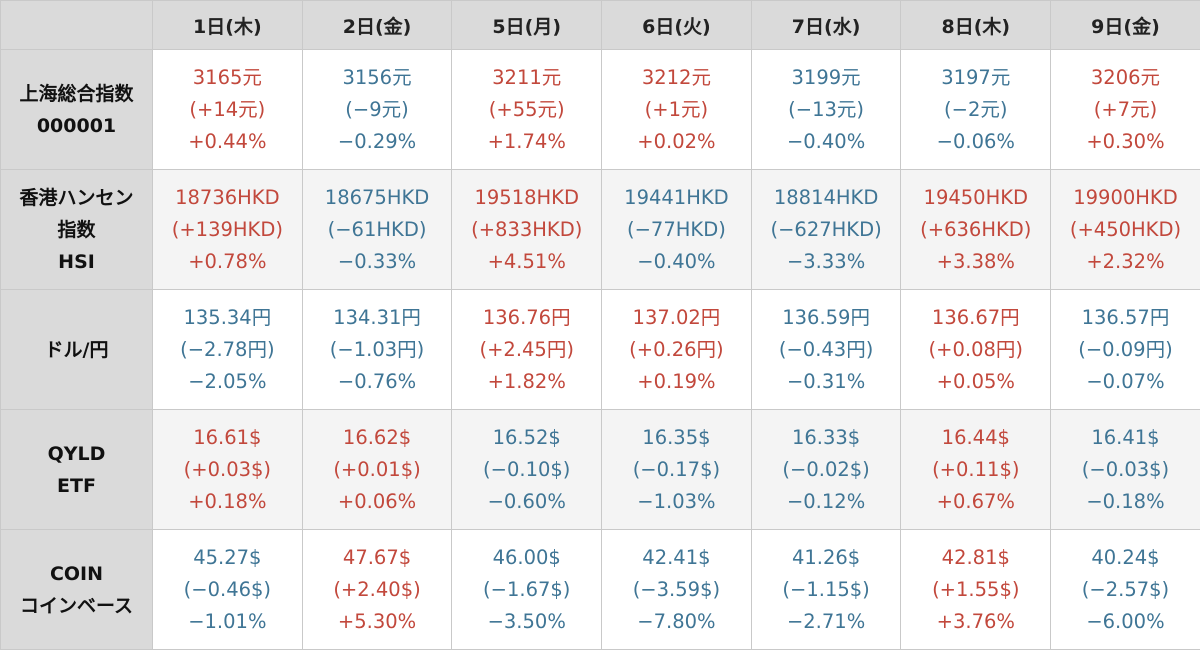  I want to click on price-value: 136.59円, so click(826, 318).